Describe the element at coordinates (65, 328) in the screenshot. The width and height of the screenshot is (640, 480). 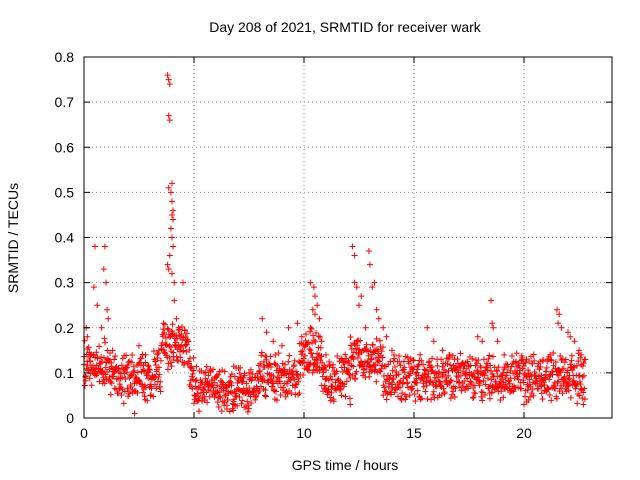
I see `y-tick-label: 0.2` at that location.